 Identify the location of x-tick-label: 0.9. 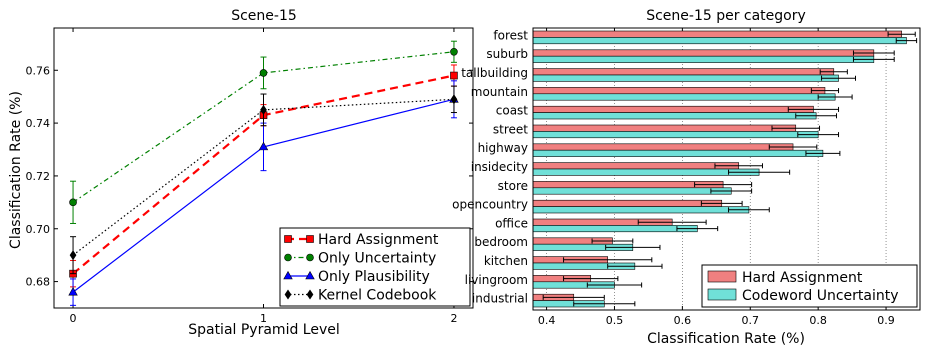
(886, 320).